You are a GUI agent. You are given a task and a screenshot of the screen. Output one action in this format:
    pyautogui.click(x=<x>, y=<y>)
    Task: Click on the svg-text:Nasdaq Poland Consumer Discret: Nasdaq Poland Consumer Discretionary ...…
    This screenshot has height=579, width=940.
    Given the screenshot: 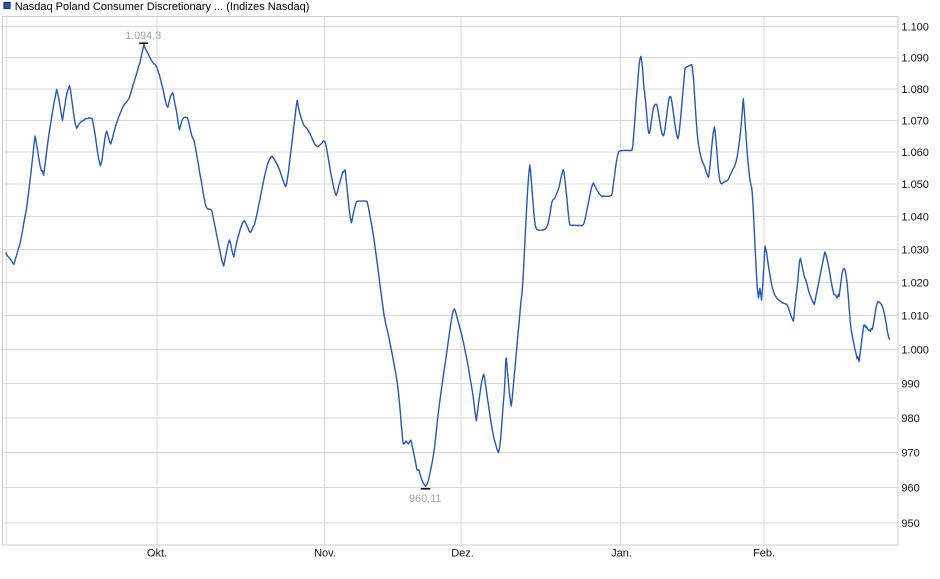 What is the action you would take?
    pyautogui.click(x=162, y=7)
    